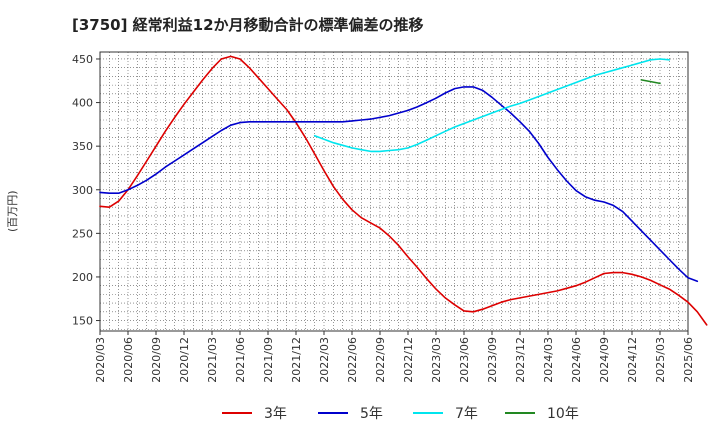  What do you see at coordinates (548, 360) in the screenshot?
I see `x-tick-label: 2024/03` at bounding box center [548, 360].